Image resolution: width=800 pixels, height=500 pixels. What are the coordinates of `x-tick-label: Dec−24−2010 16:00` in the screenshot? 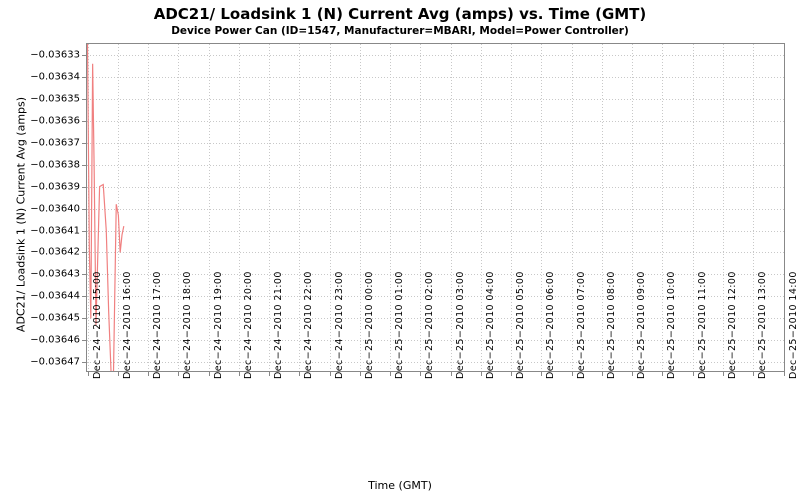 It's located at (127, 325).